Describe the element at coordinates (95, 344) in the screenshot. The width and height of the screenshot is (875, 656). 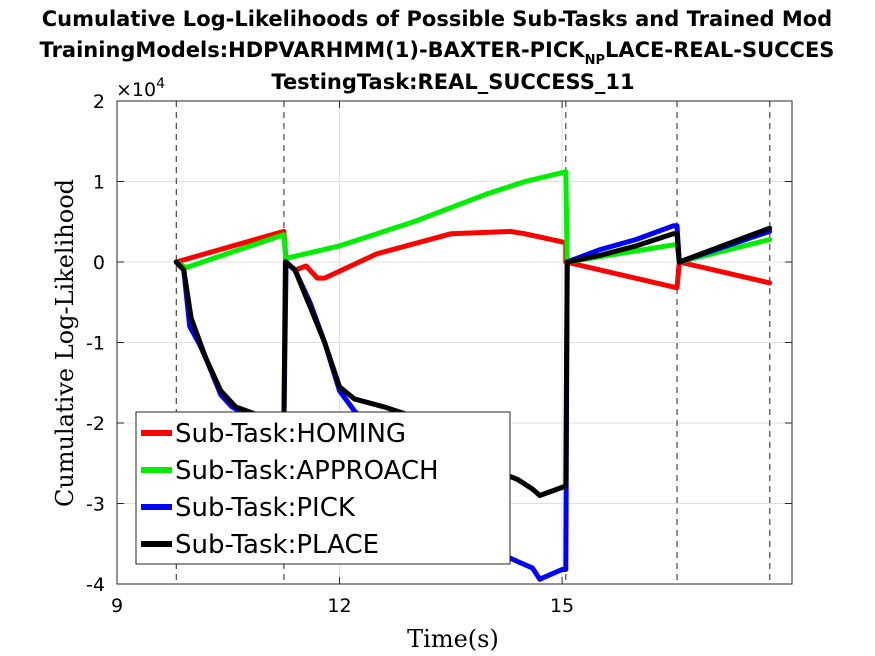
I see `y-tick-label: -1` at that location.